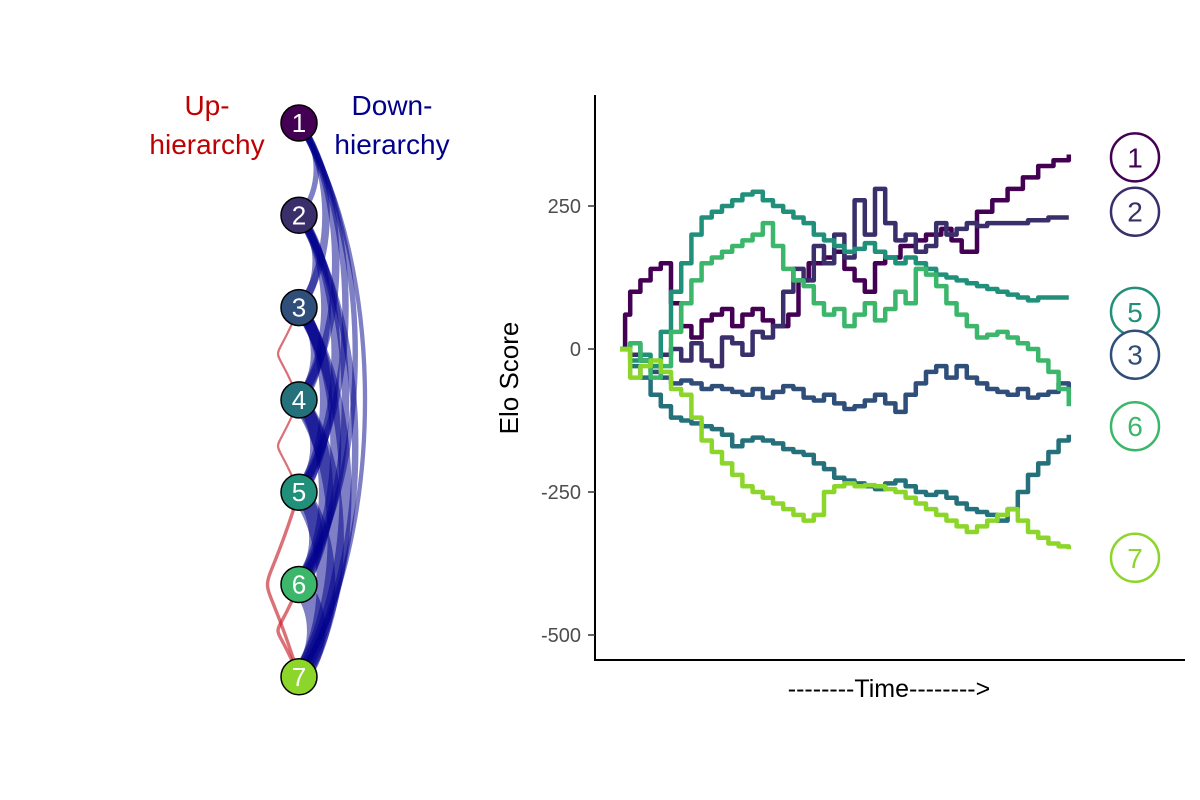 The image size is (1200, 800). I want to click on y-tick-label--250: -250, so click(561, 493).